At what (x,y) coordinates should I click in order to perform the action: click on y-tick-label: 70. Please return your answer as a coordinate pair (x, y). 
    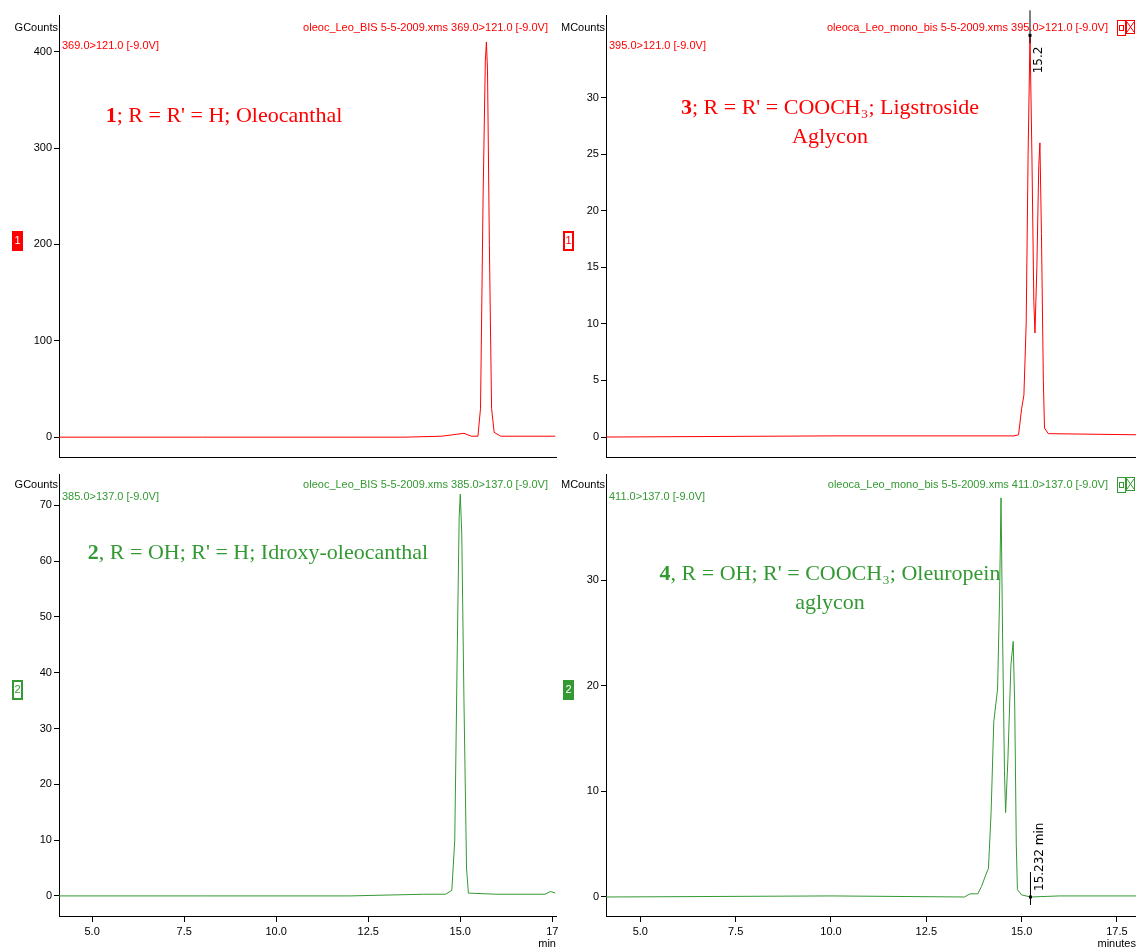
    Looking at the image, I should click on (45, 504).